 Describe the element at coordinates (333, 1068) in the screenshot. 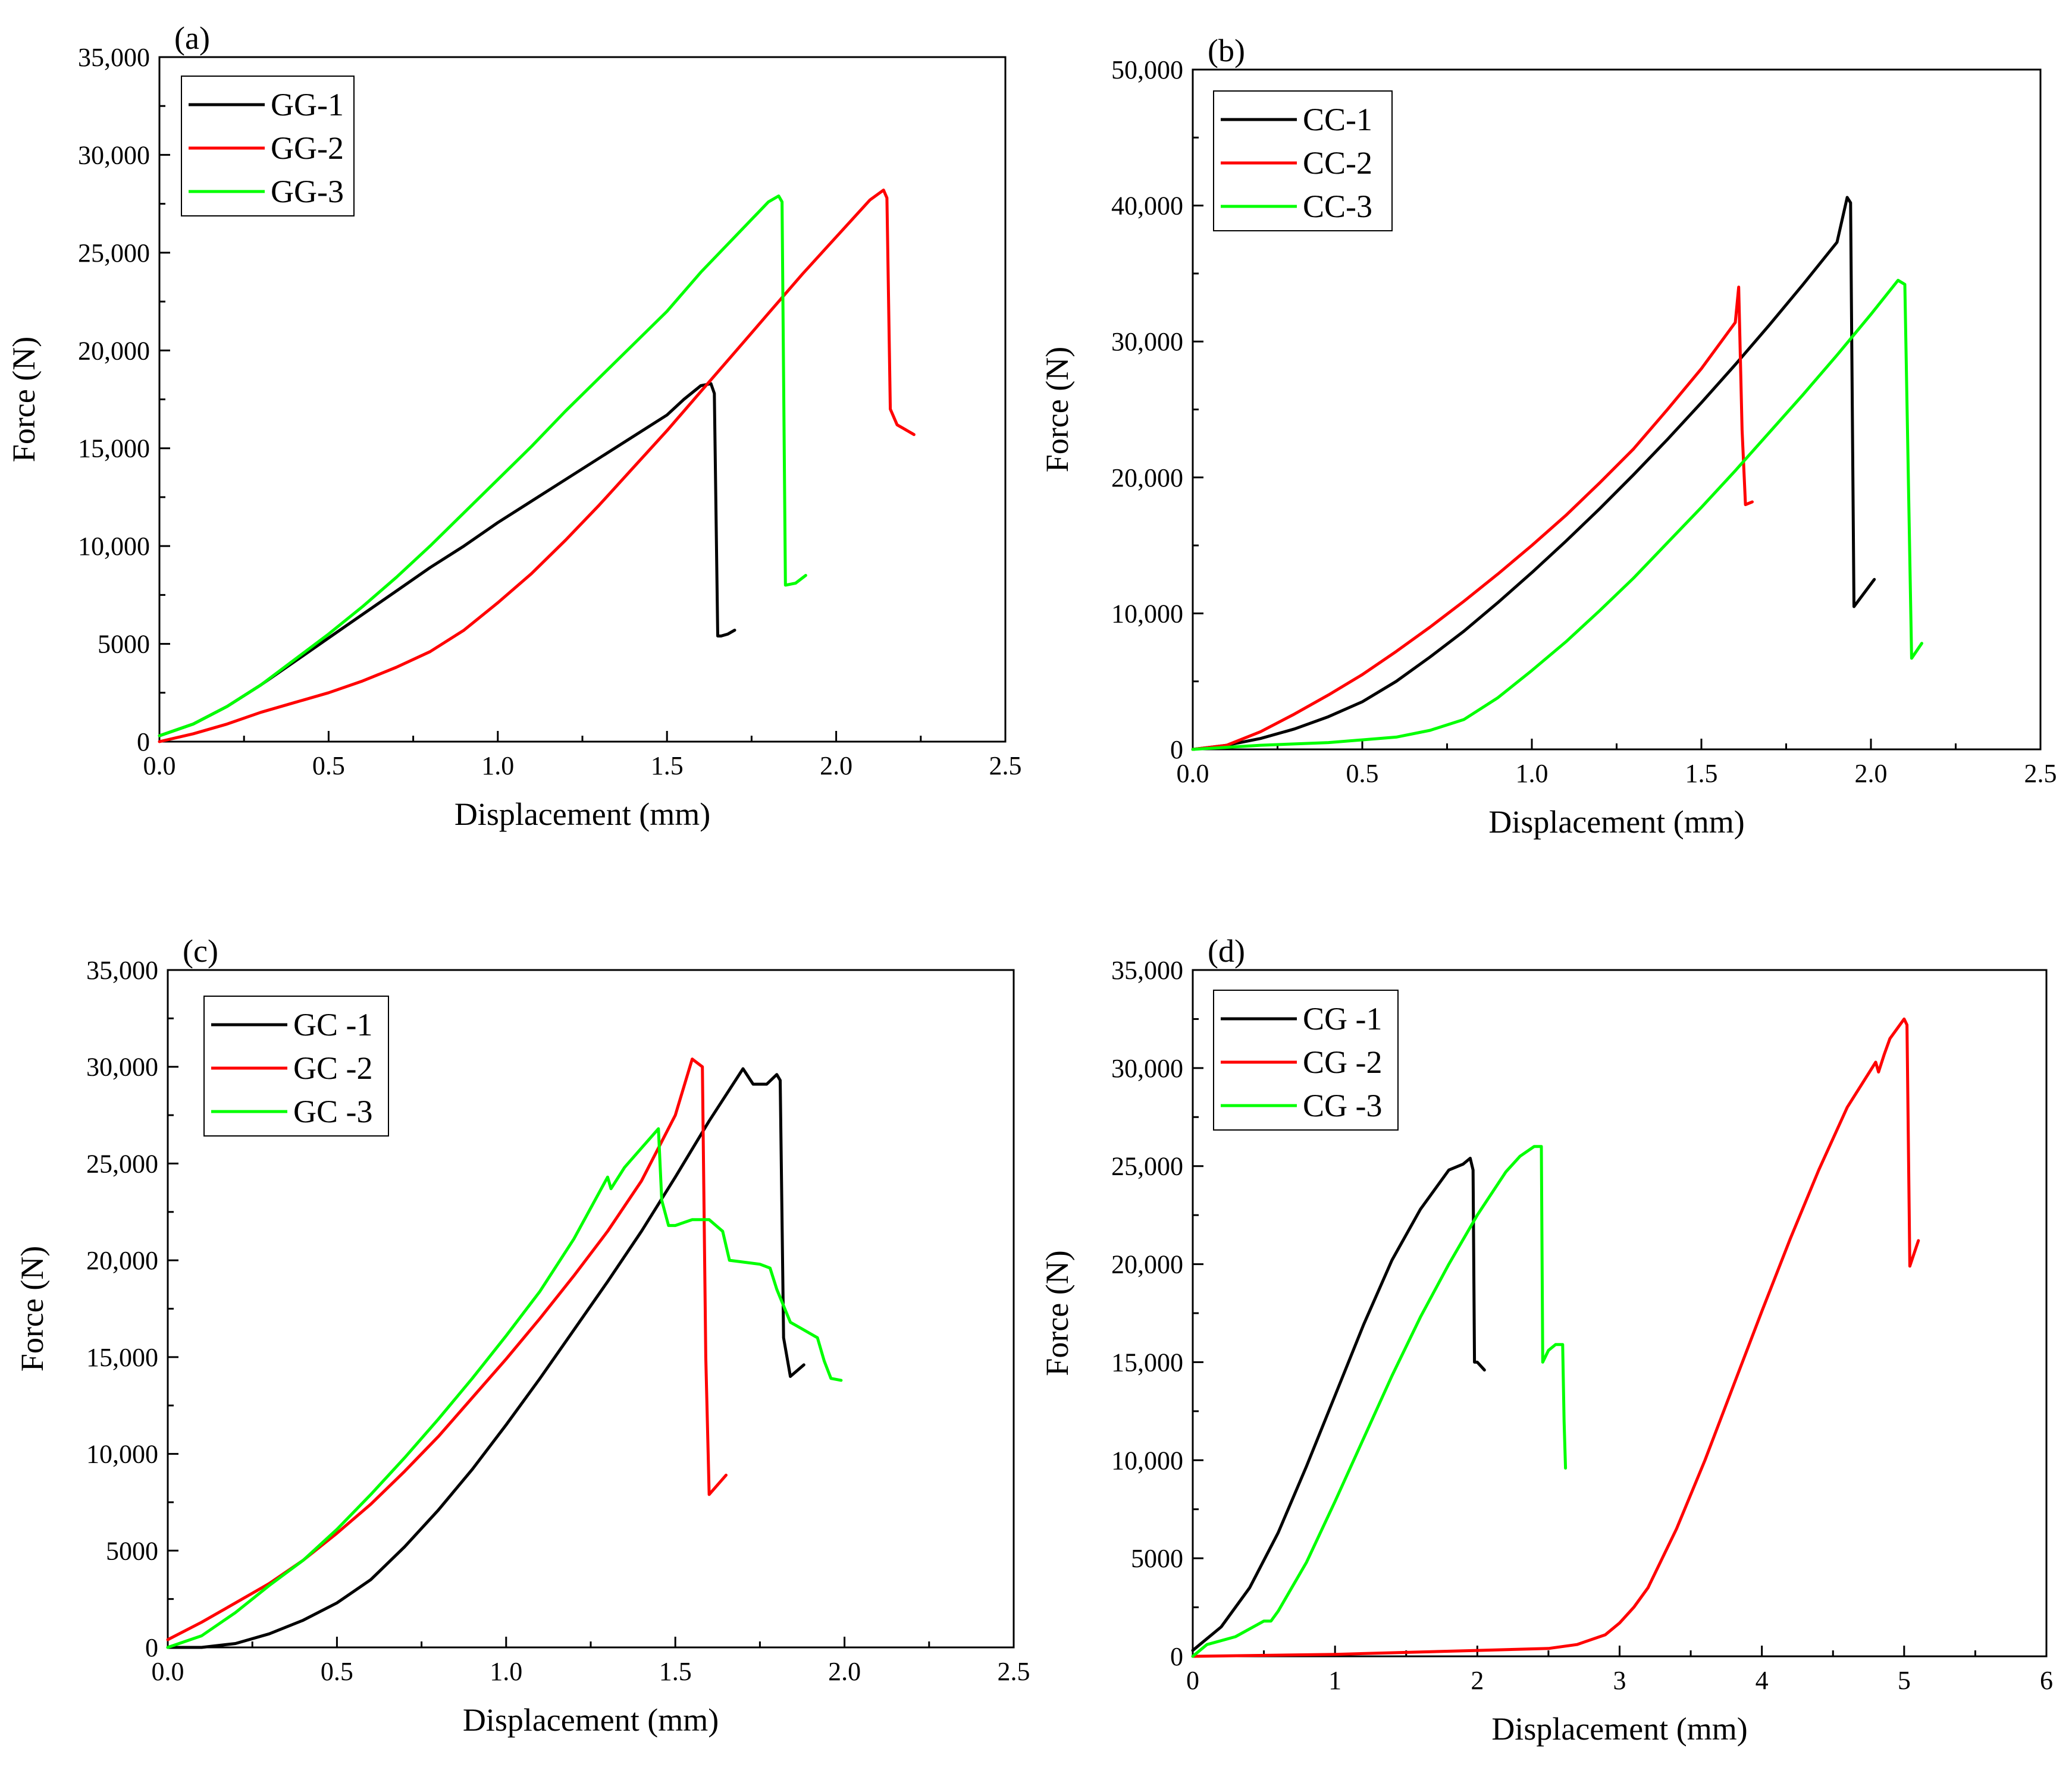

I see `legend-label: GC -2` at that location.